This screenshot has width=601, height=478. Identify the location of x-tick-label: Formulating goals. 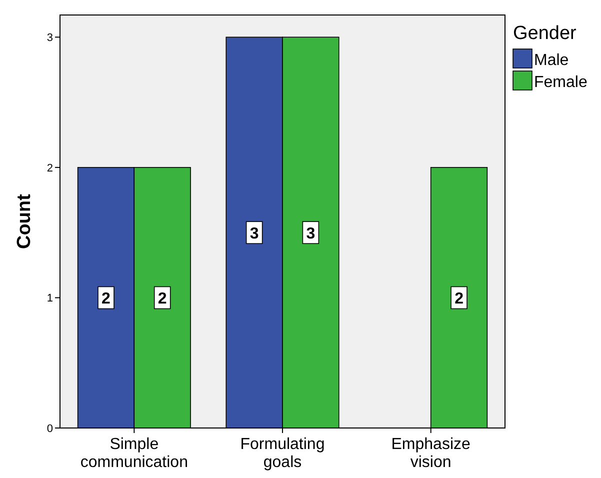
(282, 453).